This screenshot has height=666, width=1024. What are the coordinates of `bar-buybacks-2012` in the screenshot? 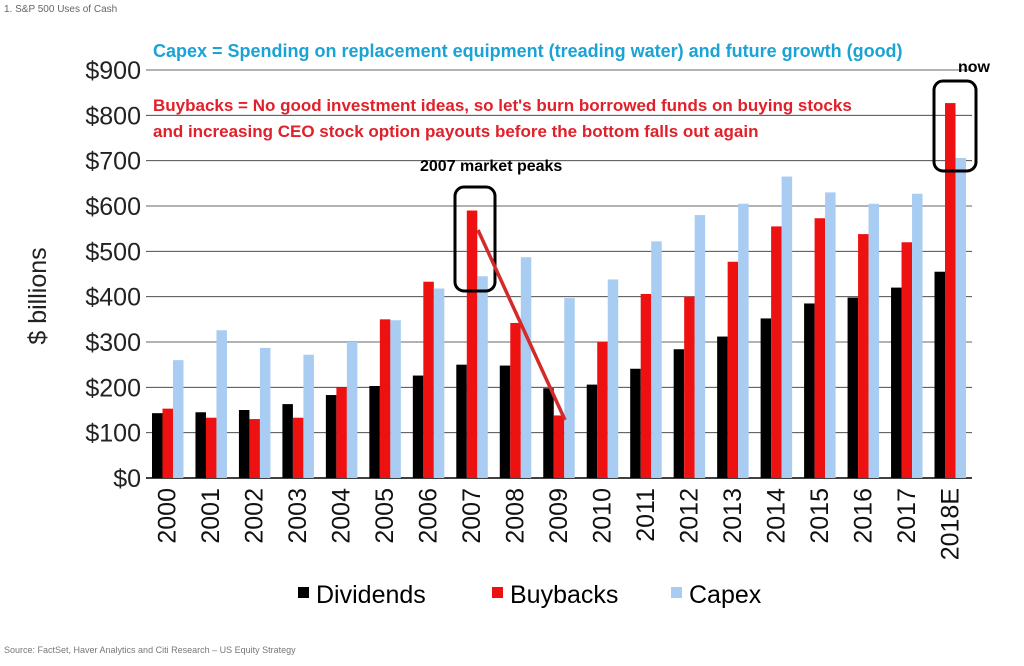 It's located at (689, 387).